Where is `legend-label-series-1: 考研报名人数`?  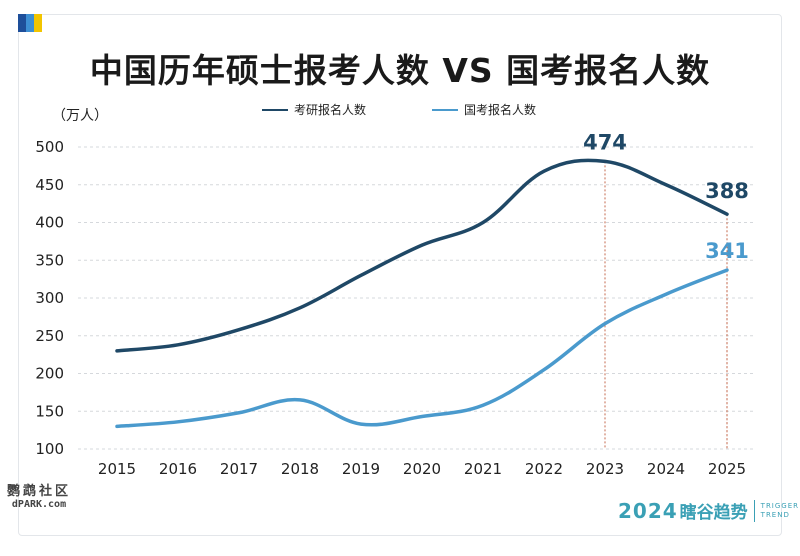
legend-label-series-1: 考研报名人数 is located at coordinates (330, 110).